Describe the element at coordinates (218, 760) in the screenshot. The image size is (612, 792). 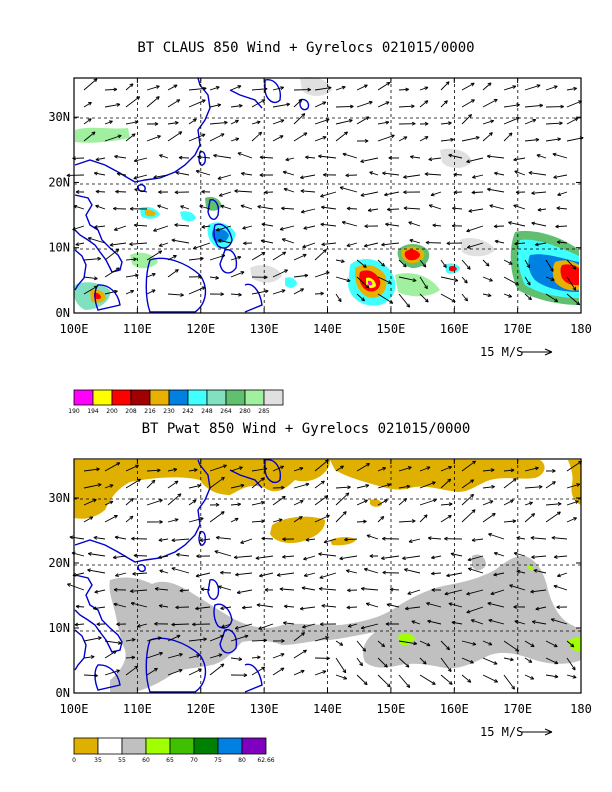
I see `colorbar-label: 75` at that location.